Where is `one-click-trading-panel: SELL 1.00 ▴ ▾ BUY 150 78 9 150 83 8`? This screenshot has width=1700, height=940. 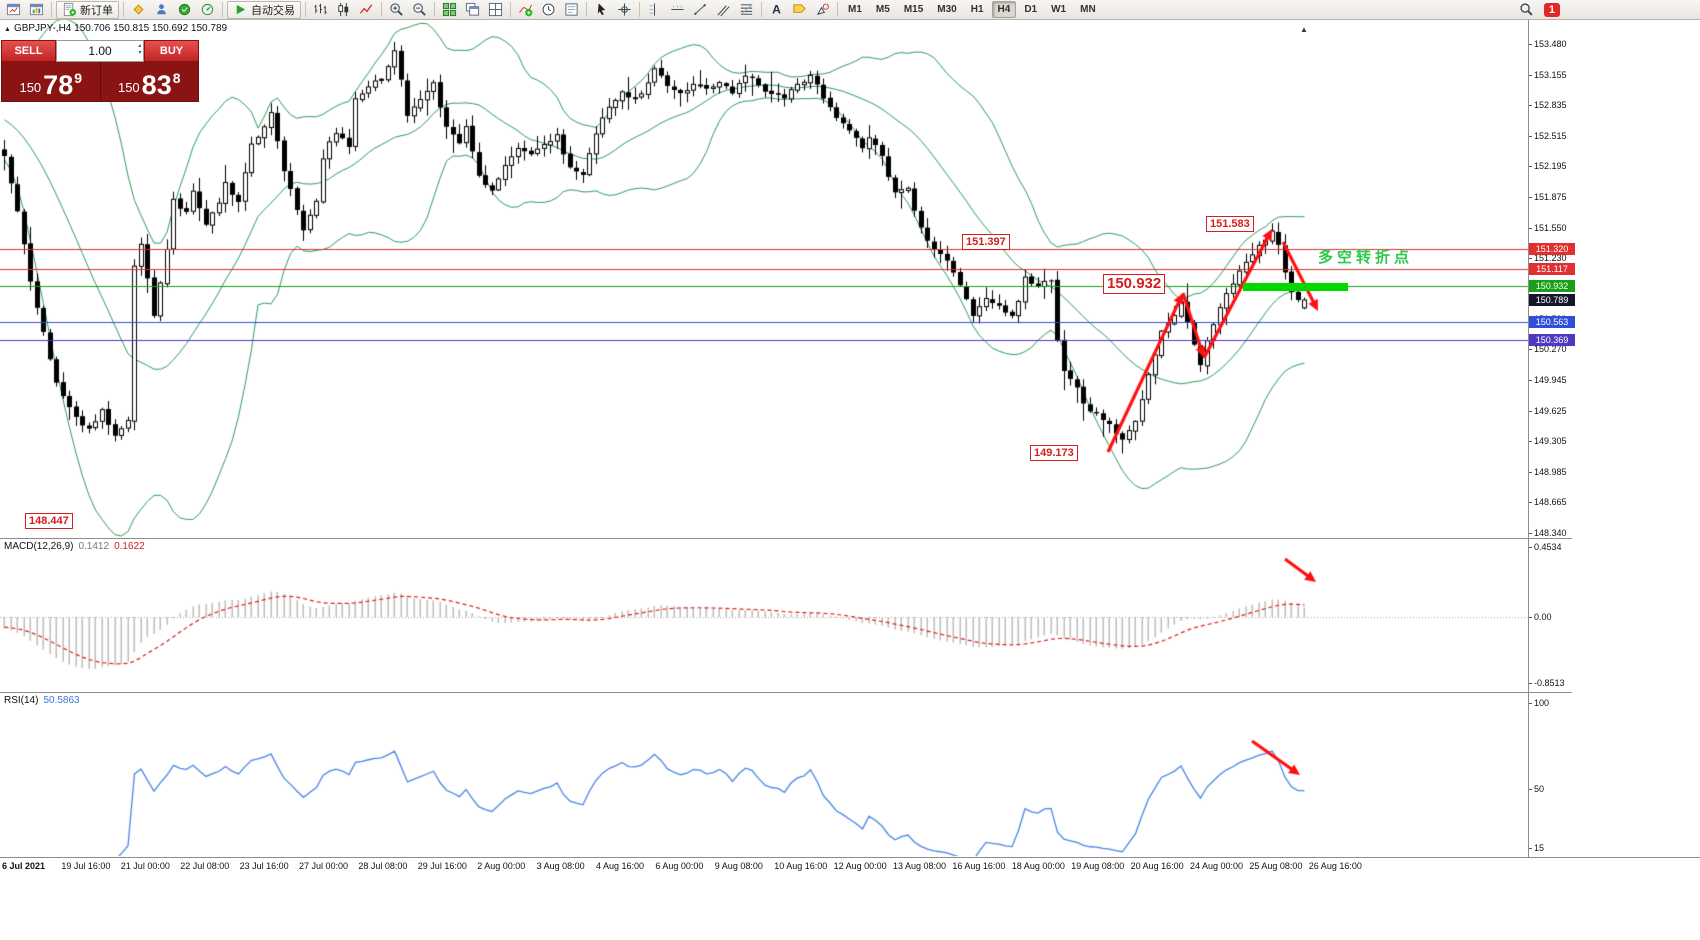
one-click-trading-panel: SELL 1.00 ▴ ▾ BUY 150 78 9 150 83 8 is located at coordinates (100, 71).